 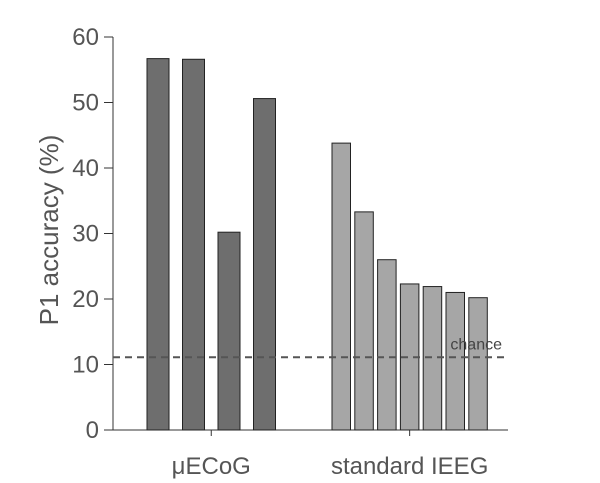 I want to click on group-label: standard IEEG, so click(x=409, y=466).